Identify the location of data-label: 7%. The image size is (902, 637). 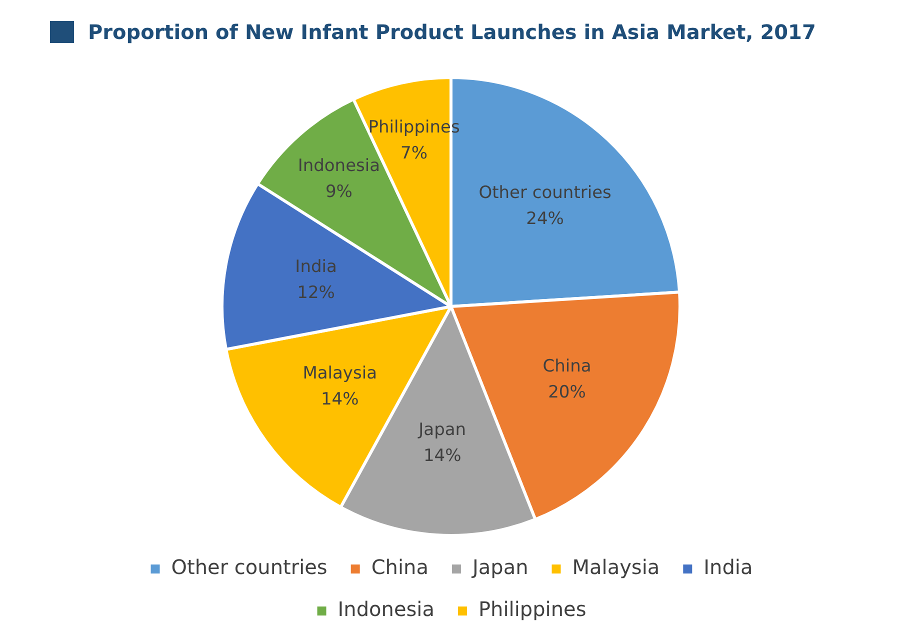
(414, 154).